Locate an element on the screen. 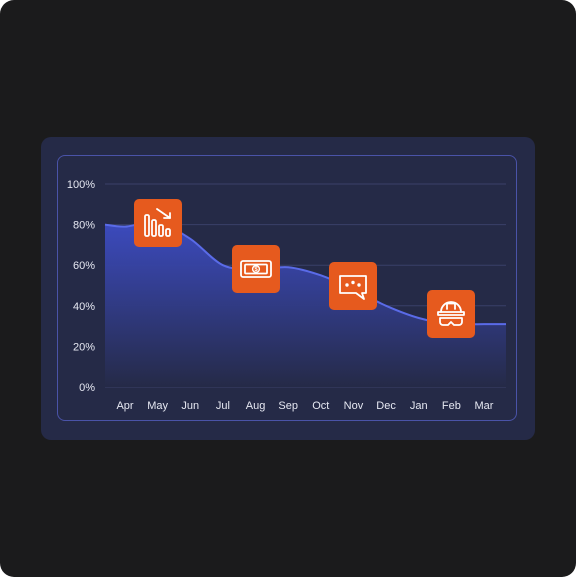 The height and width of the screenshot is (577, 576). x-tick-label: Mar is located at coordinates (484, 406).